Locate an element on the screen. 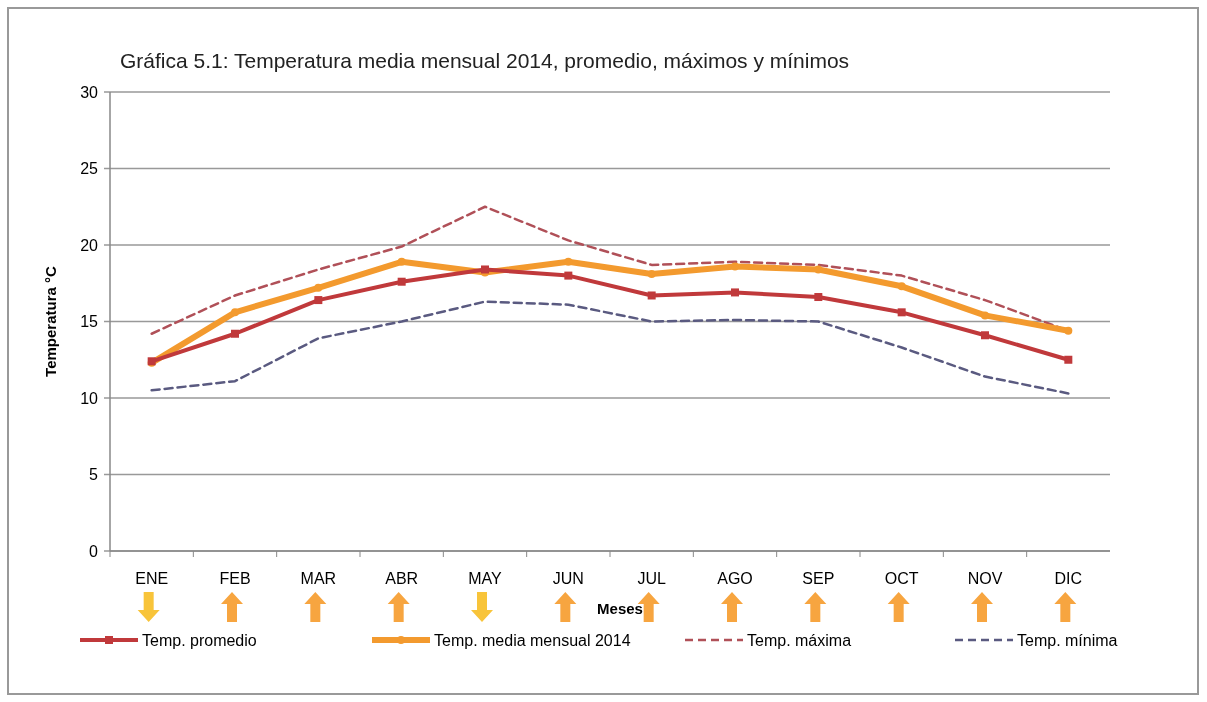  y-tick-label: 25 is located at coordinates (89, 169).